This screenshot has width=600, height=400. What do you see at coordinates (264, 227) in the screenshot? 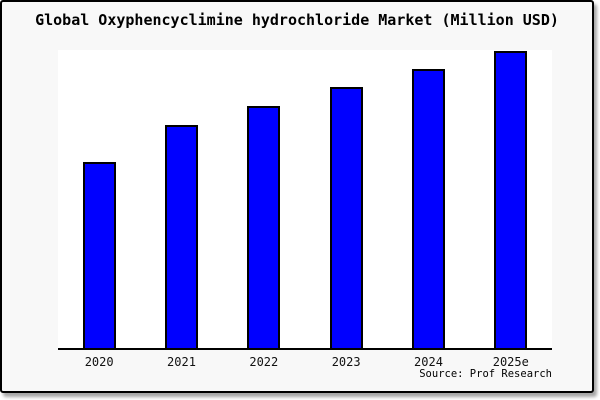
I see `bar-2022` at bounding box center [264, 227].